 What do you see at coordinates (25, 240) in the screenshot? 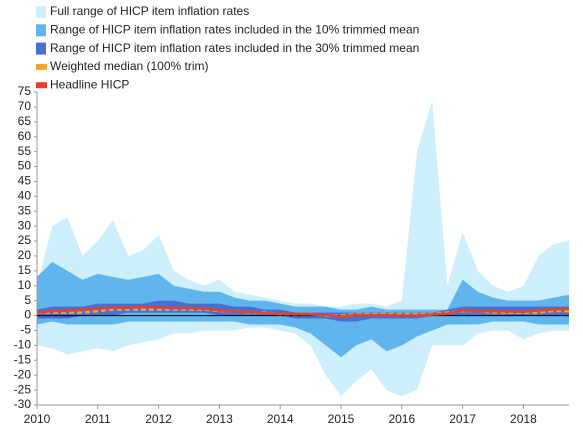
I see `y-tick-label: 25` at bounding box center [25, 240].